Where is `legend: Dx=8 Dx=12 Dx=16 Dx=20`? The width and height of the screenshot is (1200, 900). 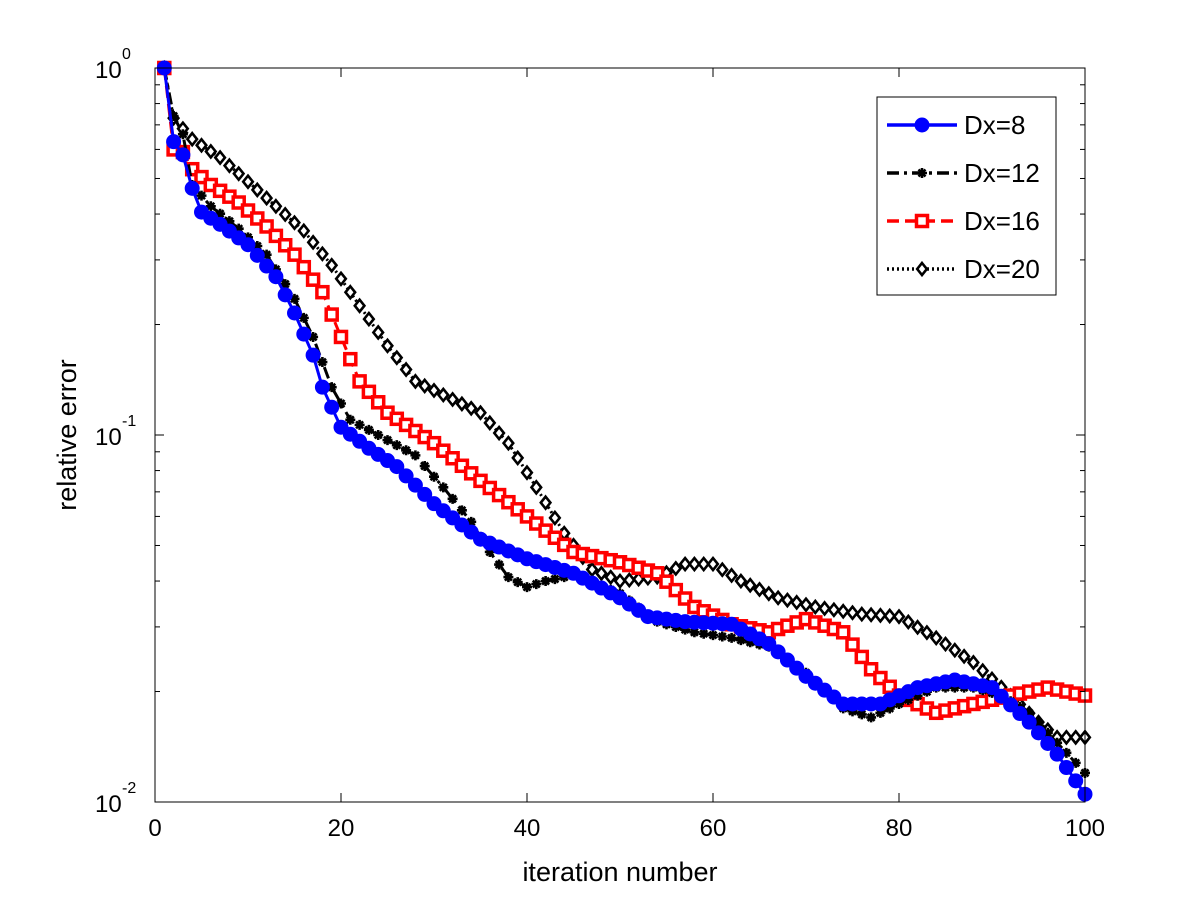 legend: Dx=8 Dx=12 Dx=16 Dx=20 is located at coordinates (966, 196).